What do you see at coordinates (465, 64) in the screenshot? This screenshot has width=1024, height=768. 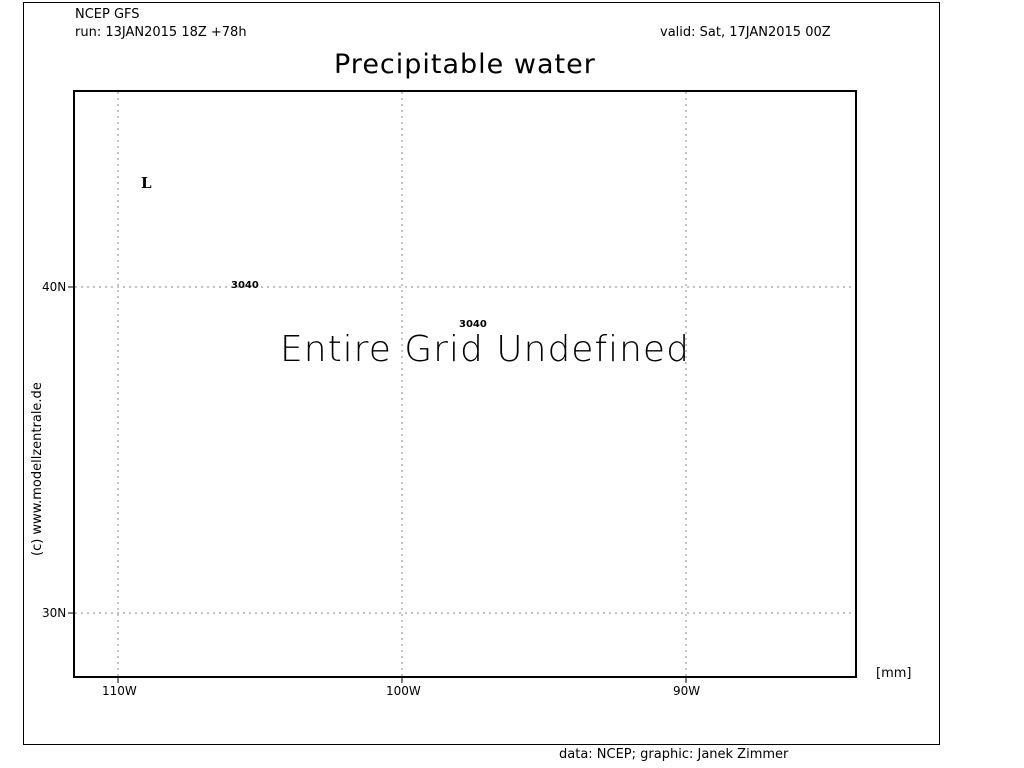 I see `chart-title: Precipitable water` at bounding box center [465, 64].